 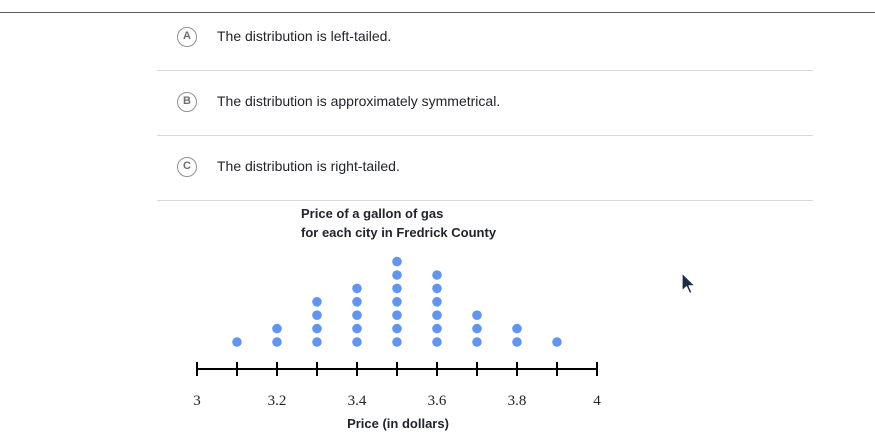 What do you see at coordinates (308, 166) in the screenshot?
I see `choice-c-text: The distribution is right-tailed.` at bounding box center [308, 166].